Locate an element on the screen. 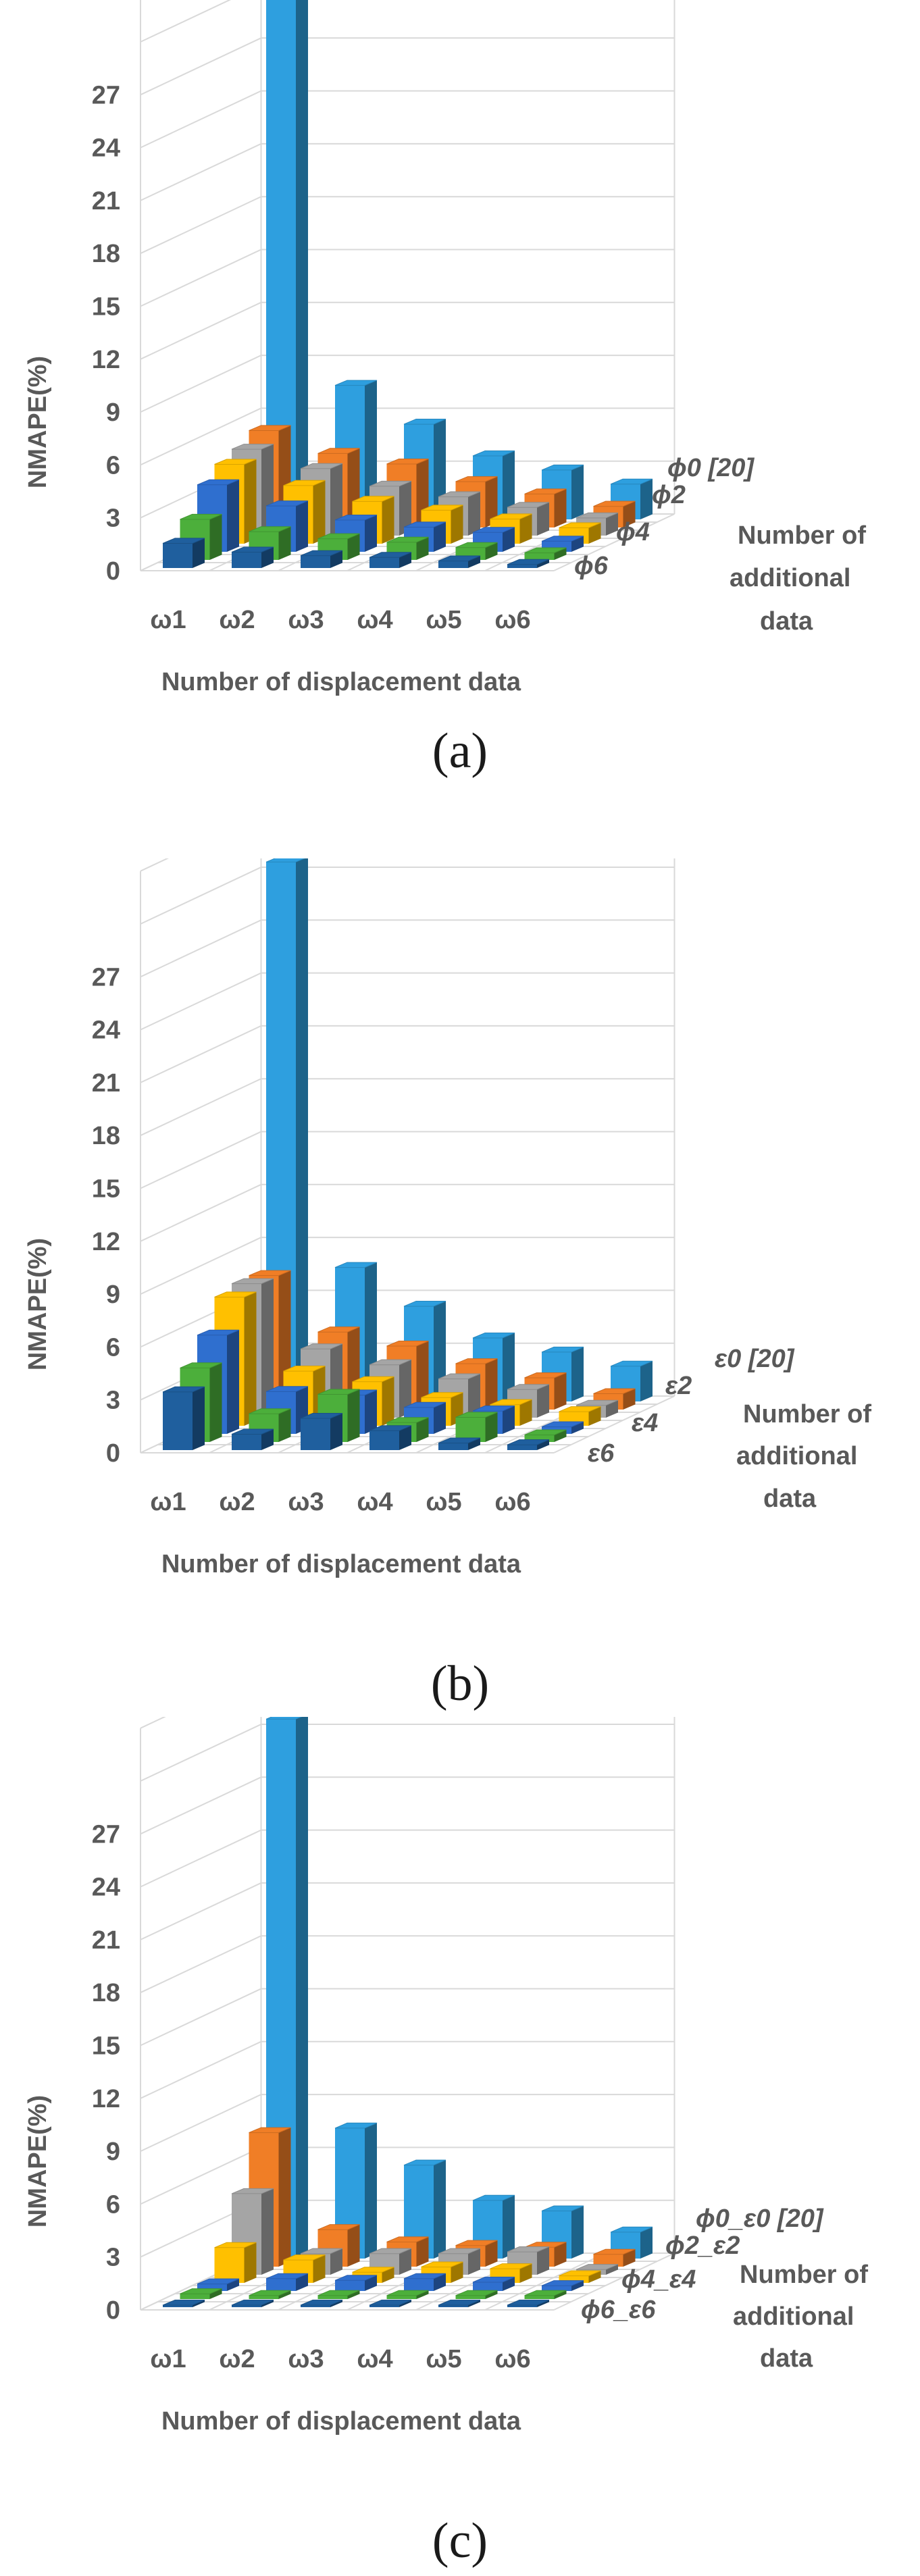 This screenshot has width=920, height=2576. bar-ϕ4_ε4-ω3 is located at coordinates (356, 2283).